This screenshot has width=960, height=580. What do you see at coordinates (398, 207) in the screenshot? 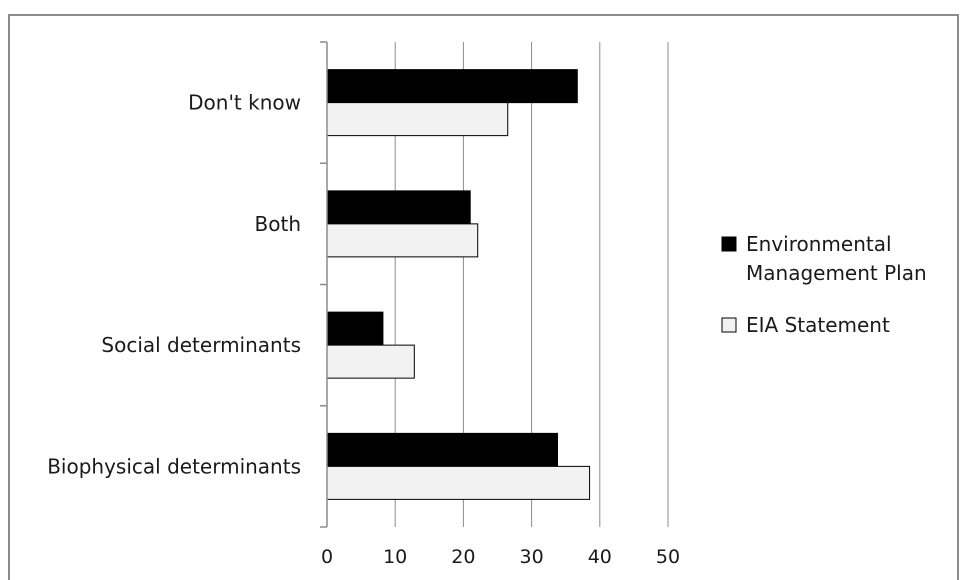
I see `bar-emp-both` at bounding box center [398, 207].